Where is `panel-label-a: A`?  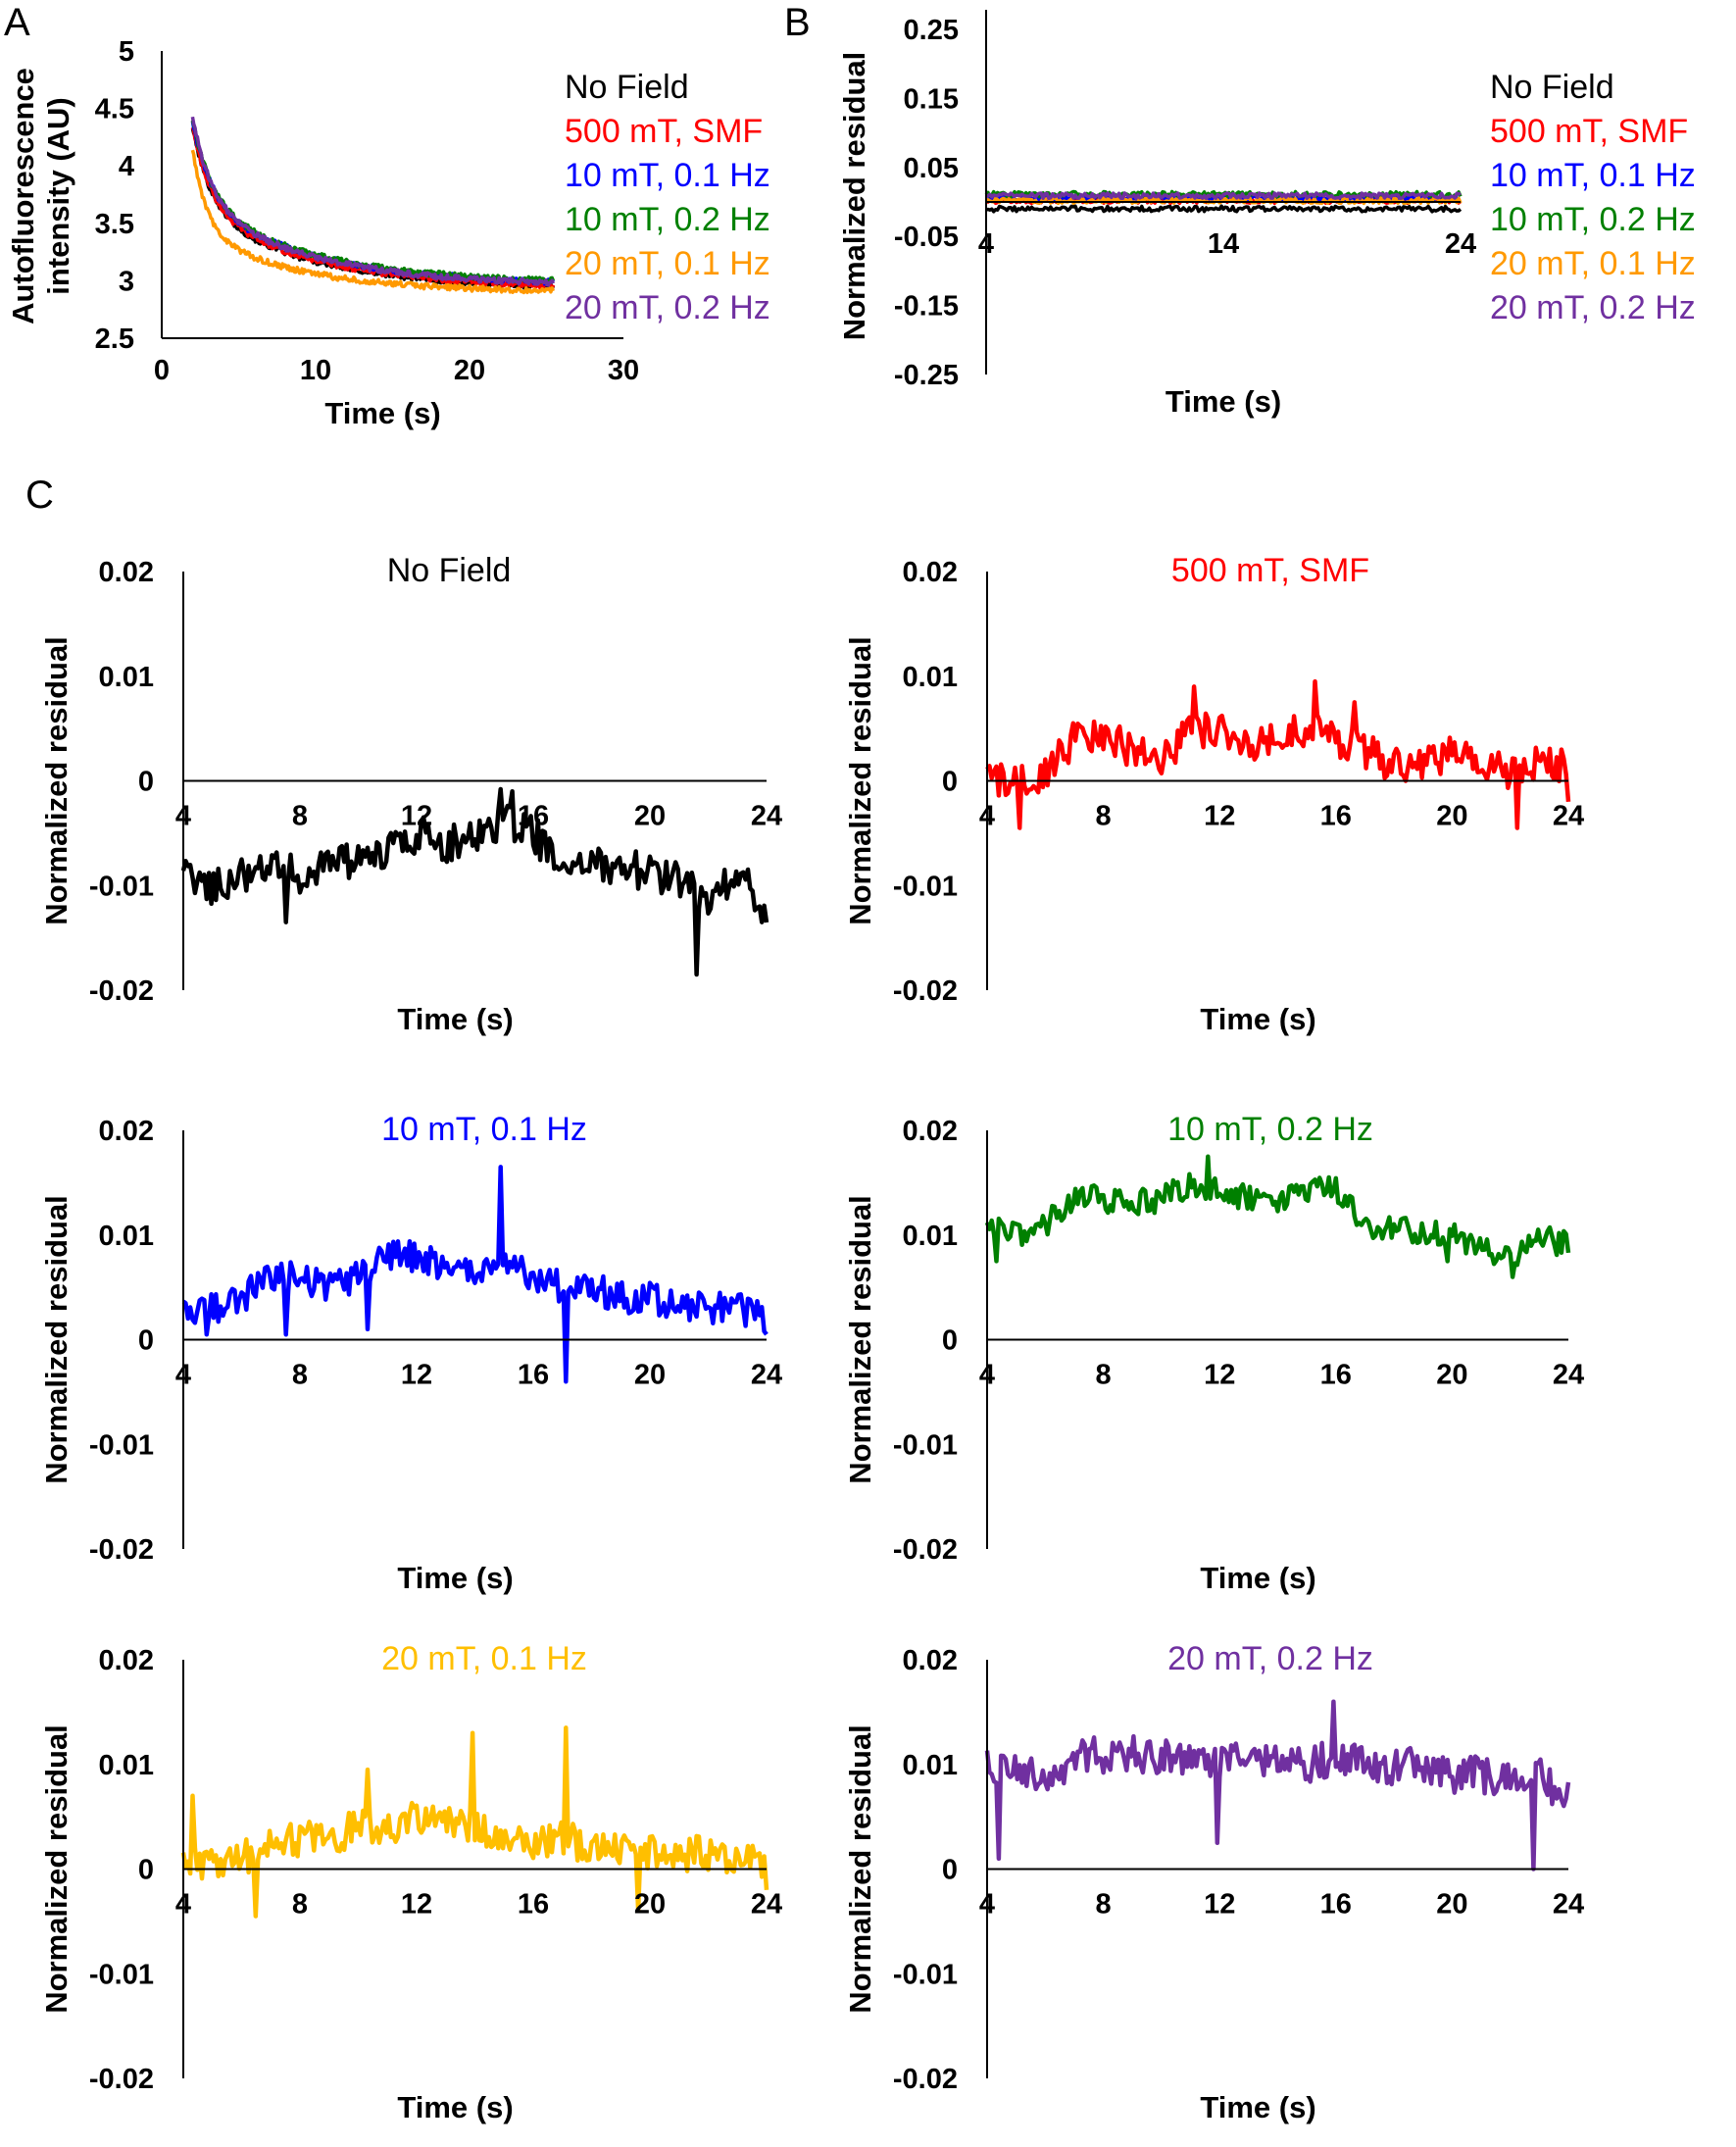
panel-label-a: A is located at coordinates (17, 22).